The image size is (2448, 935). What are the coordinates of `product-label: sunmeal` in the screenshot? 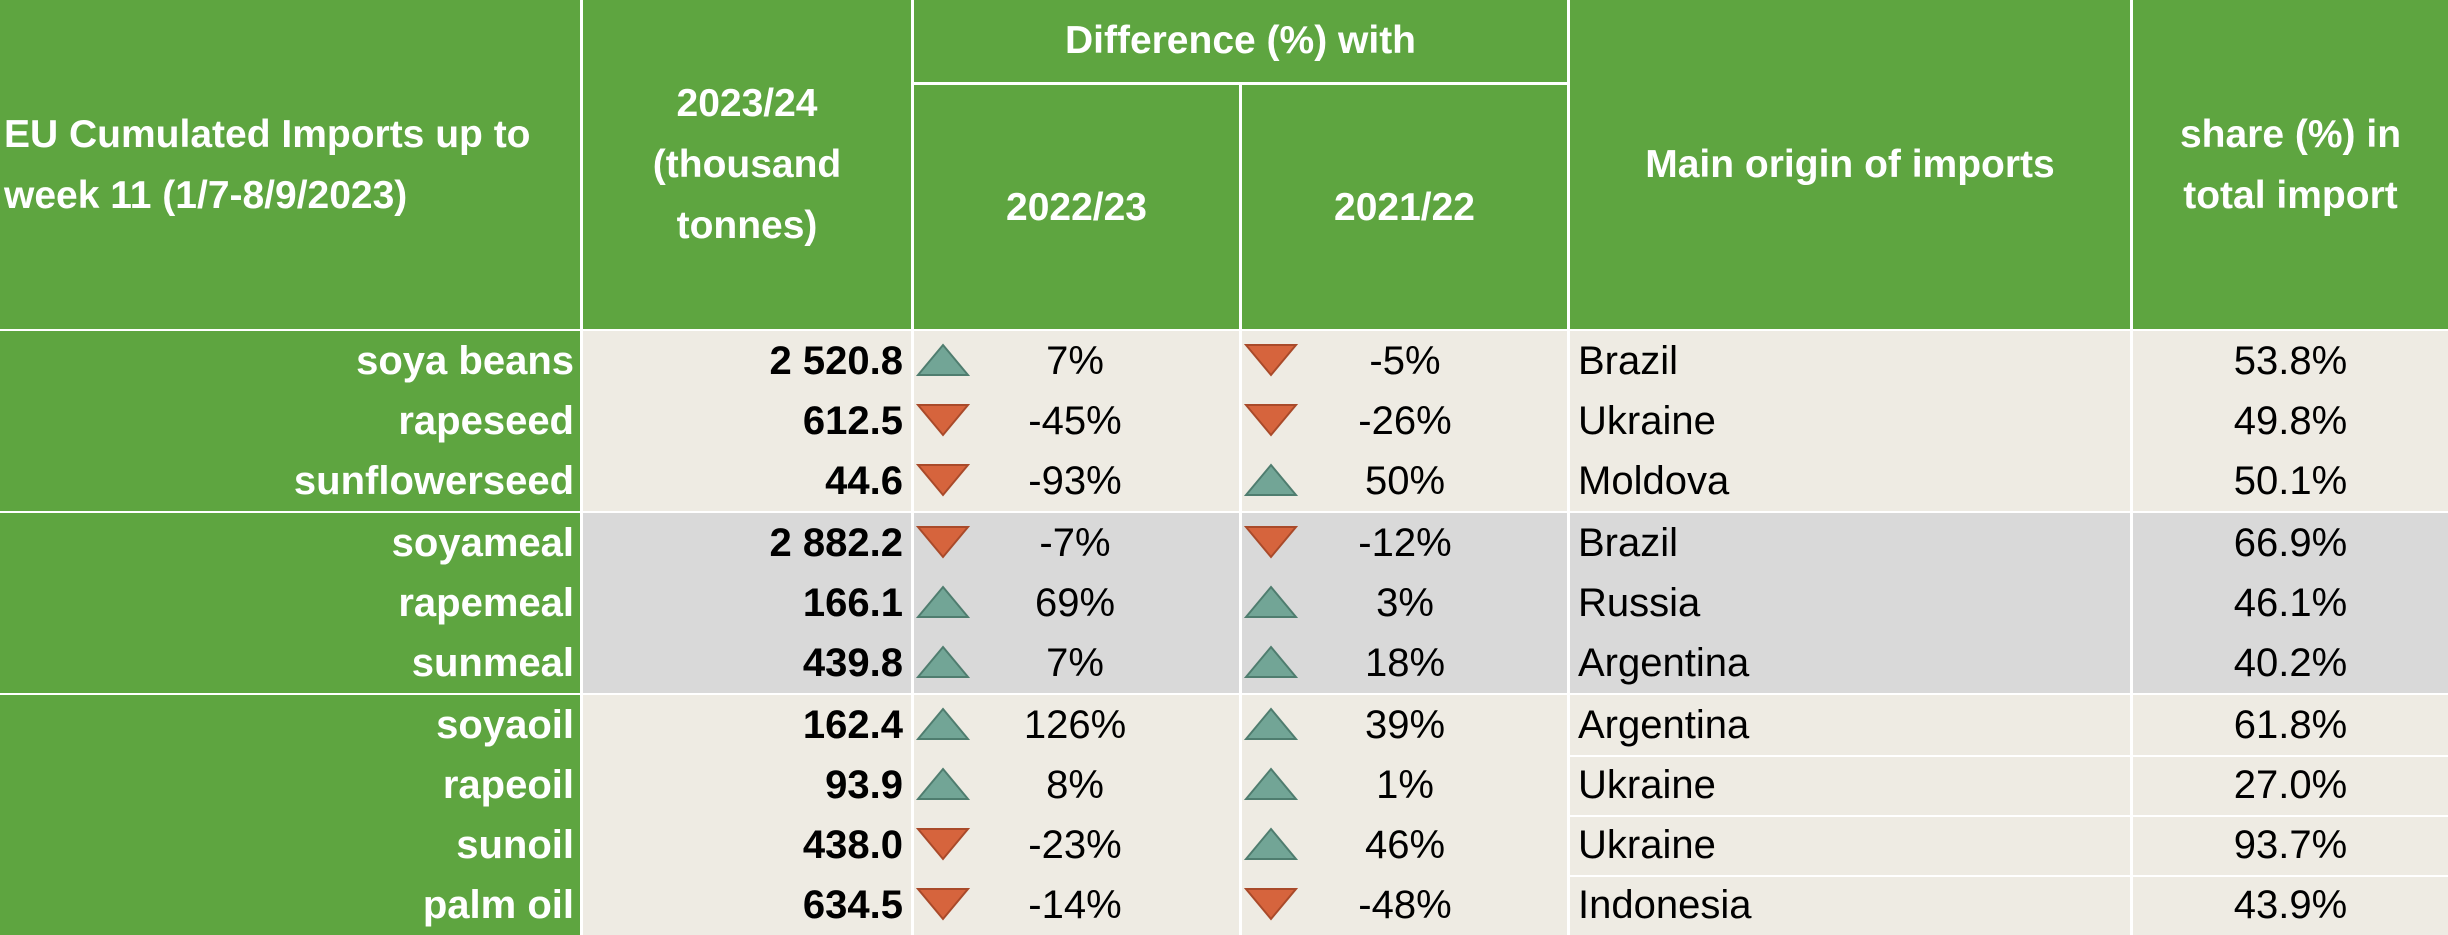 It's located at (290, 663).